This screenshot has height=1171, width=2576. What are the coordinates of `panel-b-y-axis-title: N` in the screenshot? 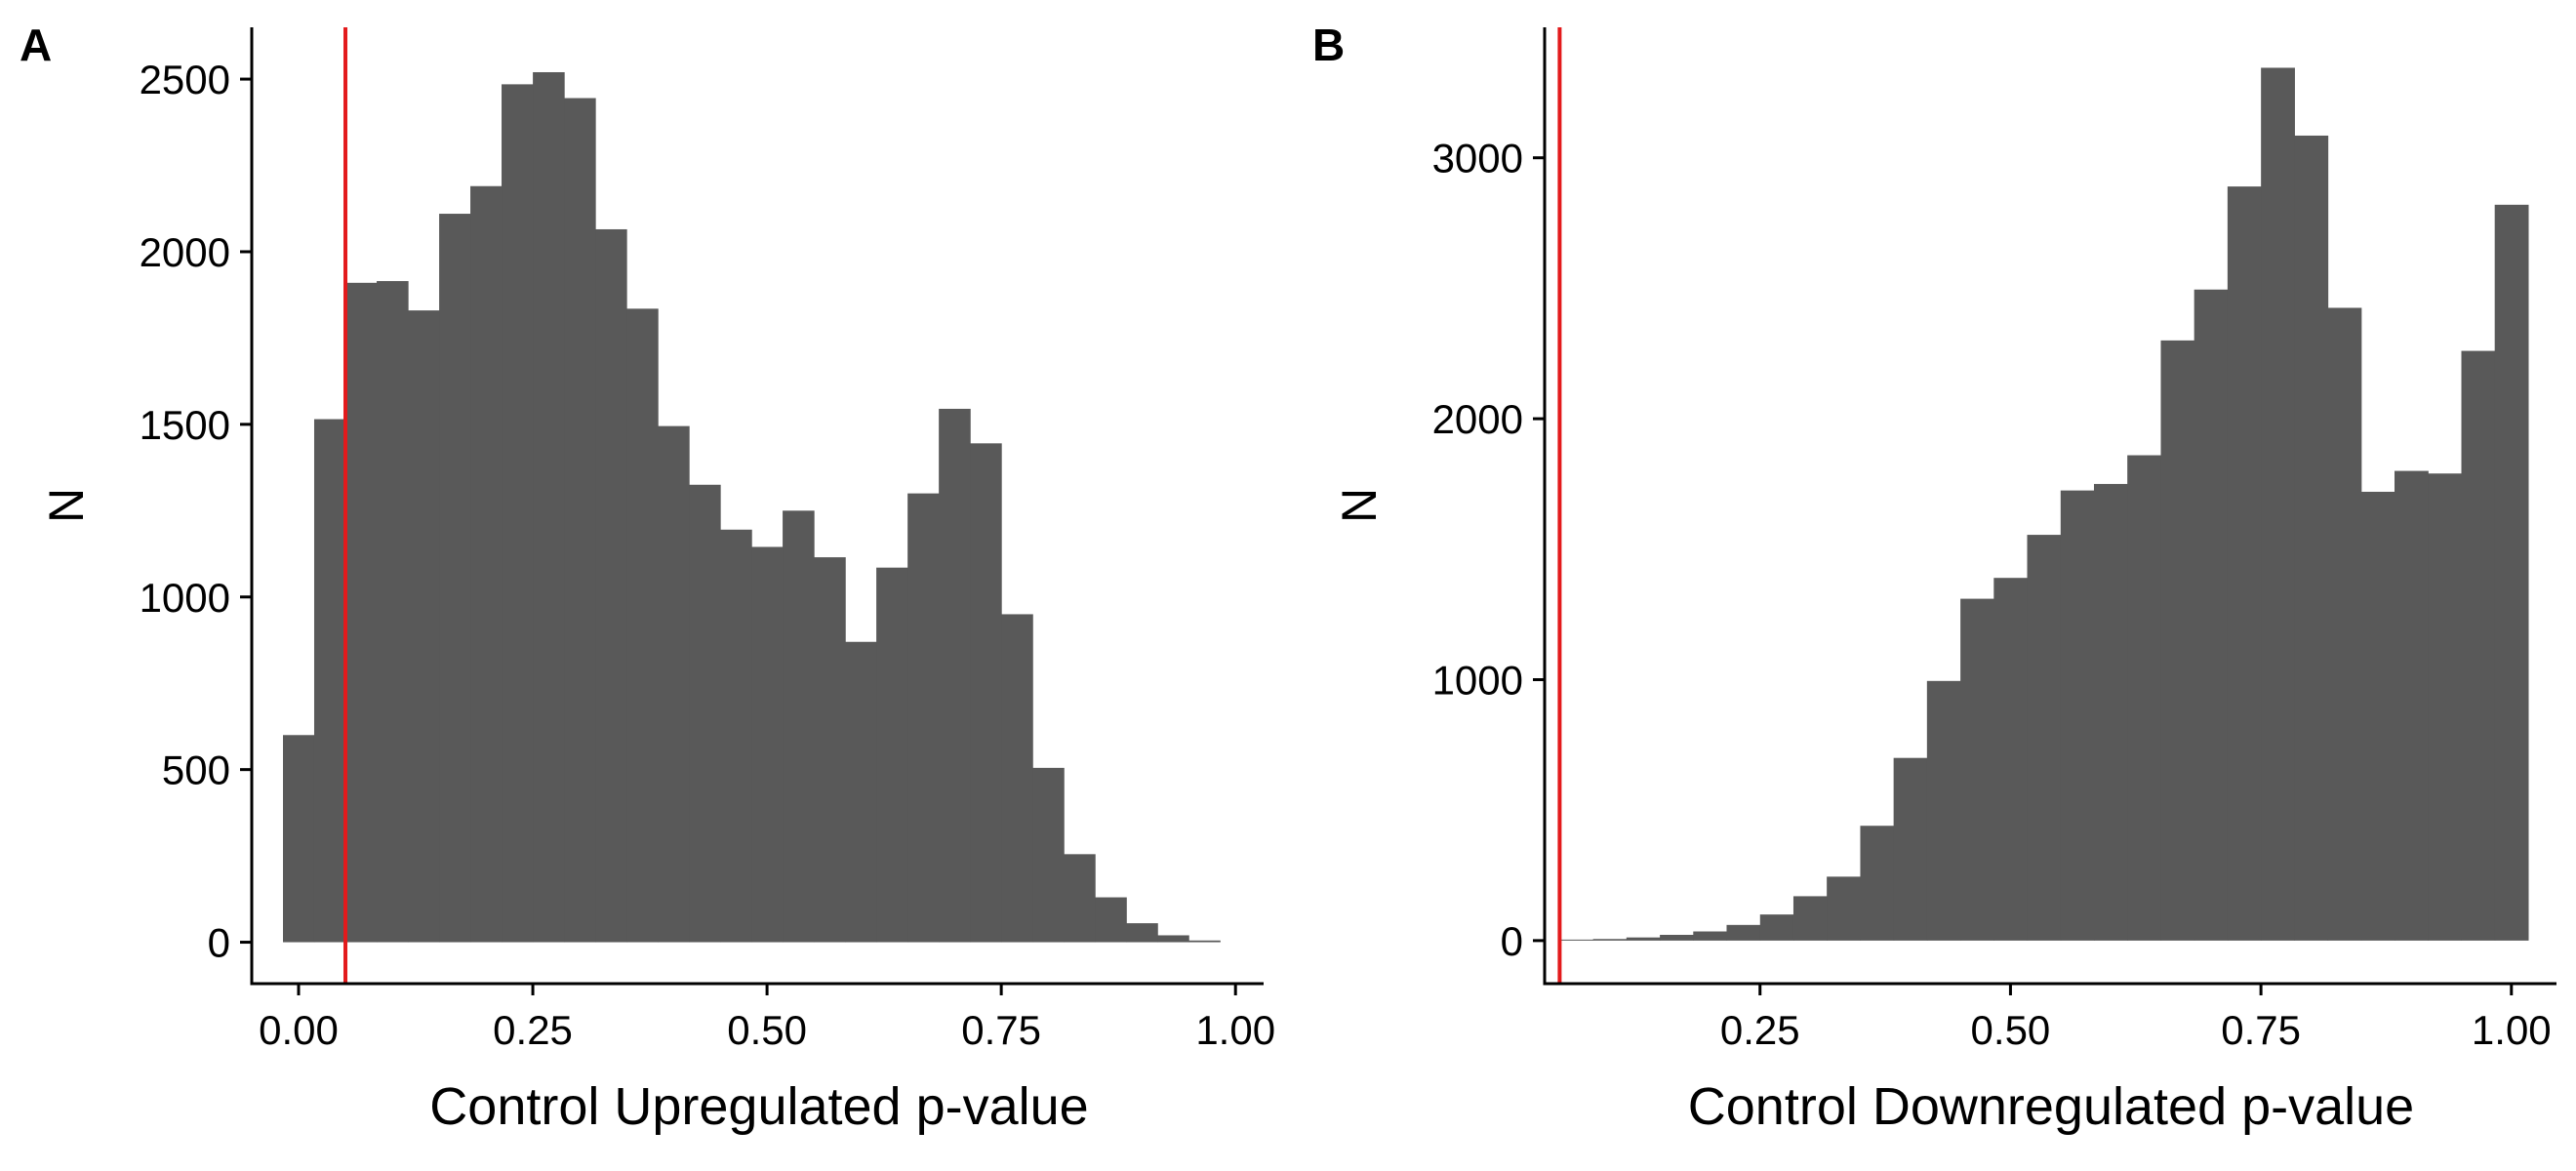 It's located at (1359, 505).